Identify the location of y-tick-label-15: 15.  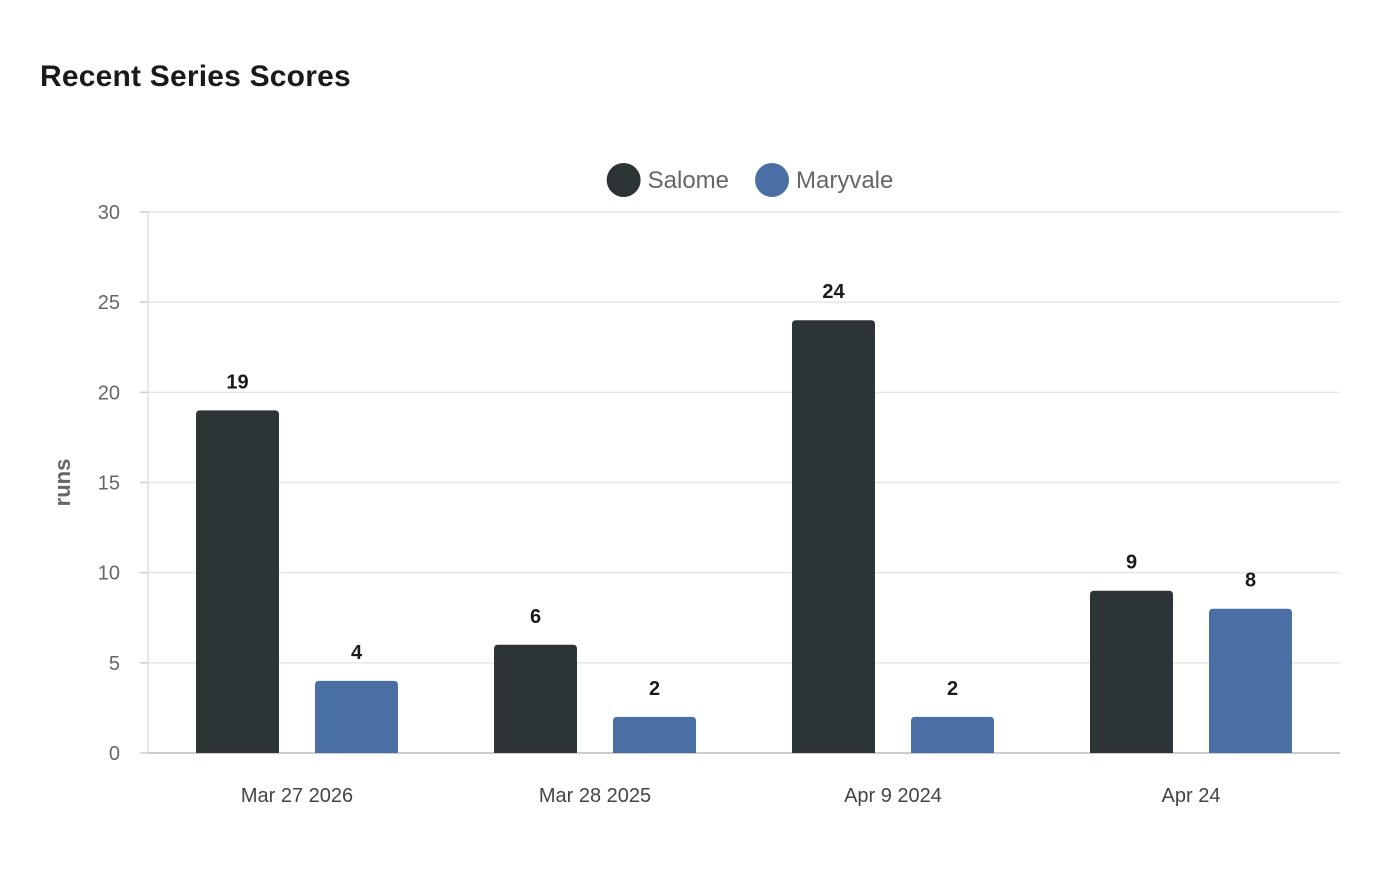
(109, 484).